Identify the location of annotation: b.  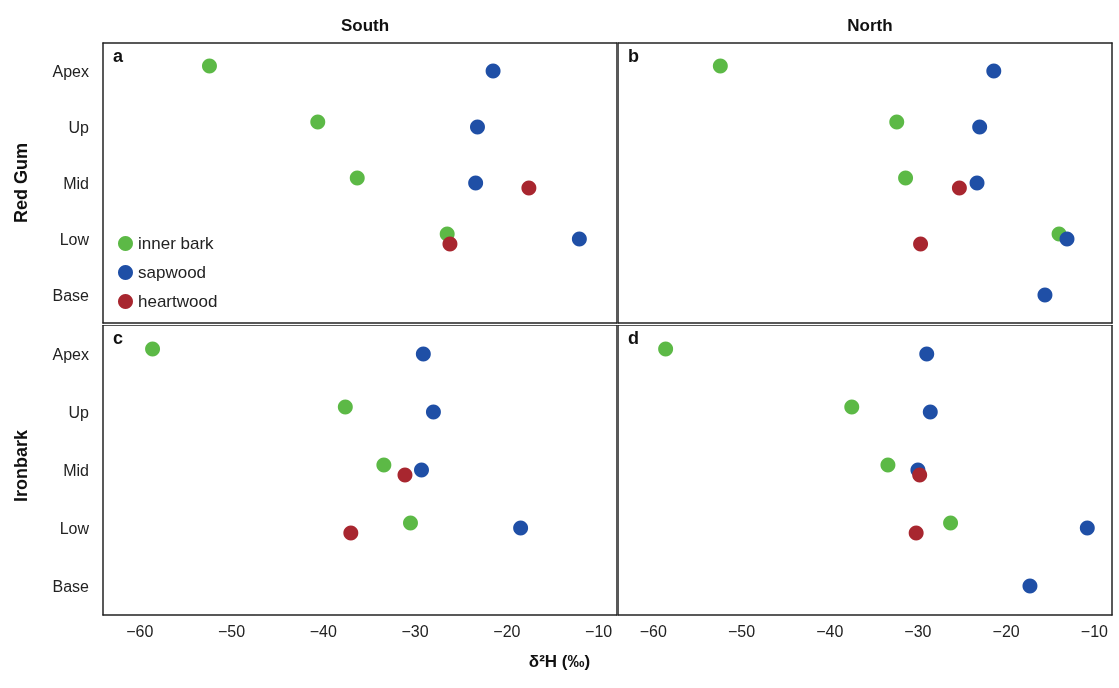
(633, 56).